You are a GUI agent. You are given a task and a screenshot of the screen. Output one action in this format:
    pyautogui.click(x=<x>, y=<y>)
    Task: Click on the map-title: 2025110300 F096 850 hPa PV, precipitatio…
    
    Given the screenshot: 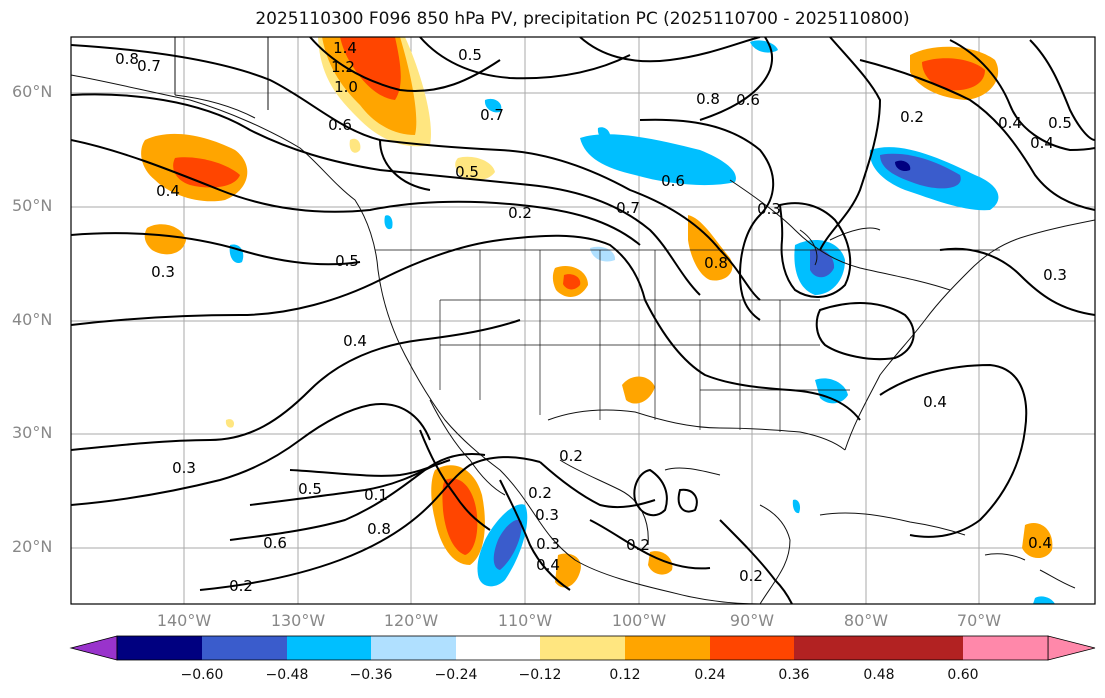 What is the action you would take?
    pyautogui.click(x=582, y=19)
    